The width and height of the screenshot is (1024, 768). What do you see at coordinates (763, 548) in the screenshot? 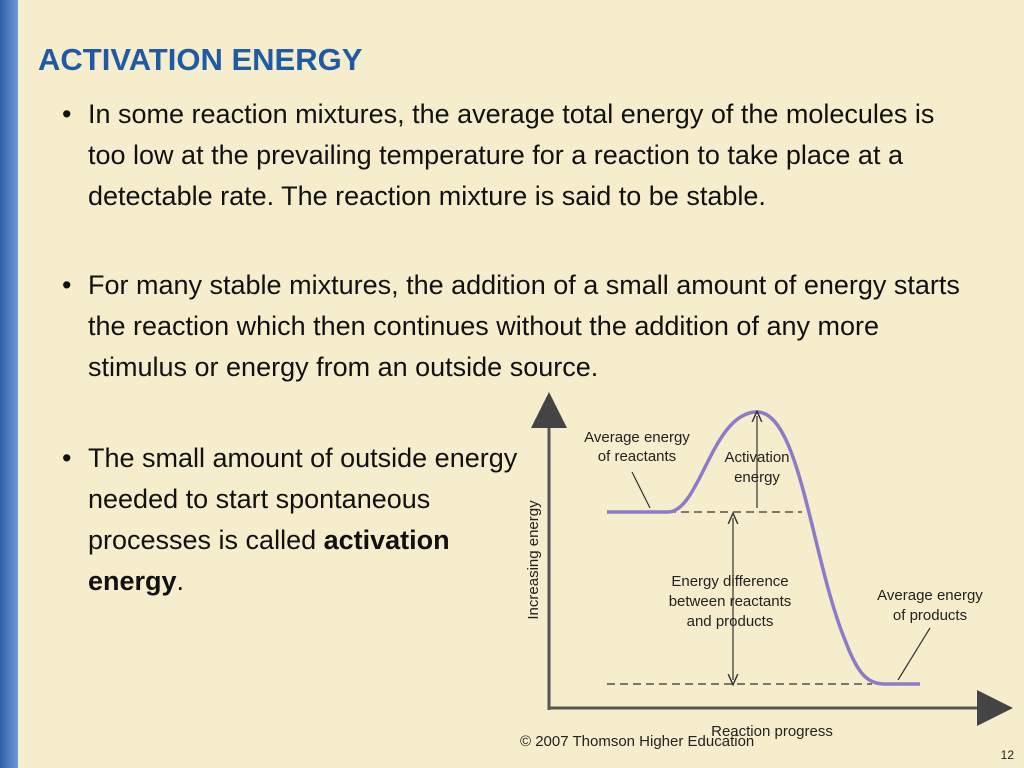
I see `energy-curve` at bounding box center [763, 548].